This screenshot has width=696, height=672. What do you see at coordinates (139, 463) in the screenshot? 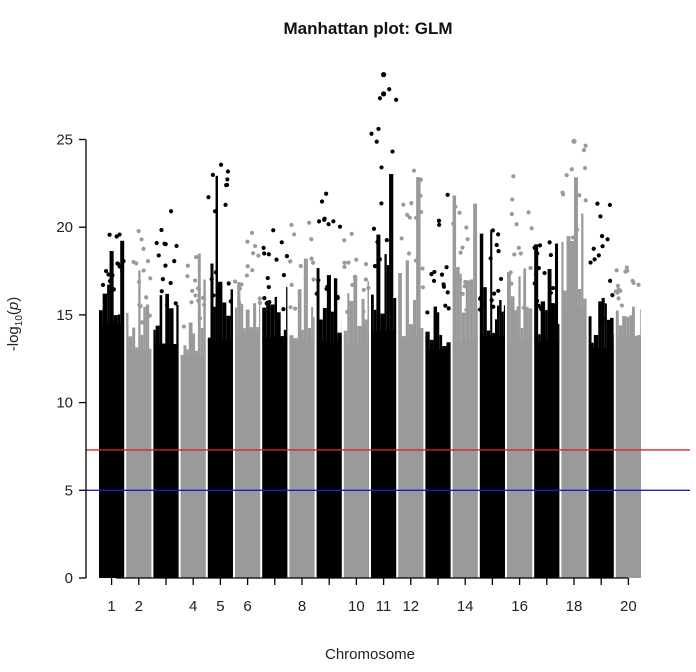
I see `chromosome-2-body` at bounding box center [139, 463].